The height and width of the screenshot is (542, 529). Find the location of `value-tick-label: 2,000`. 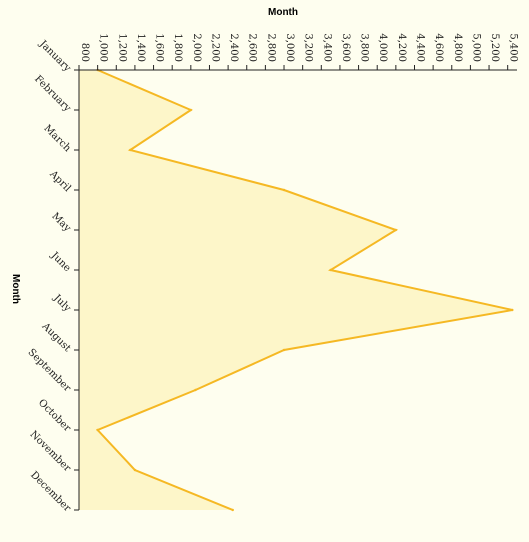

value-tick-label: 2,000 is located at coordinates (196, 47).